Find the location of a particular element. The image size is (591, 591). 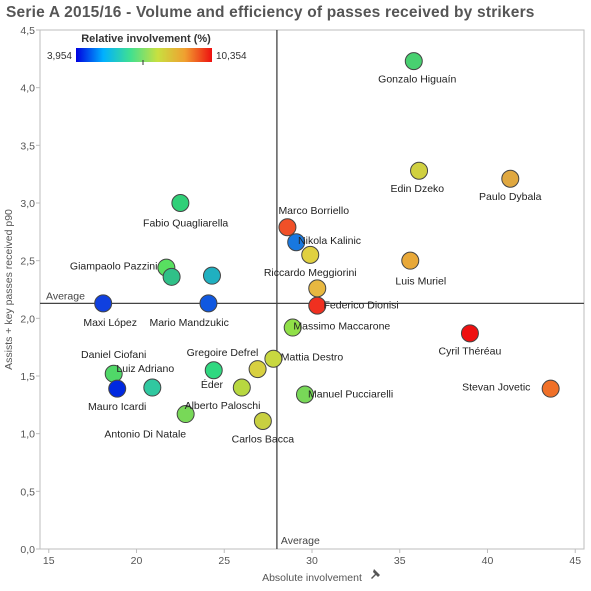

legend-title: Relative involvement (%) is located at coordinates (146, 39).